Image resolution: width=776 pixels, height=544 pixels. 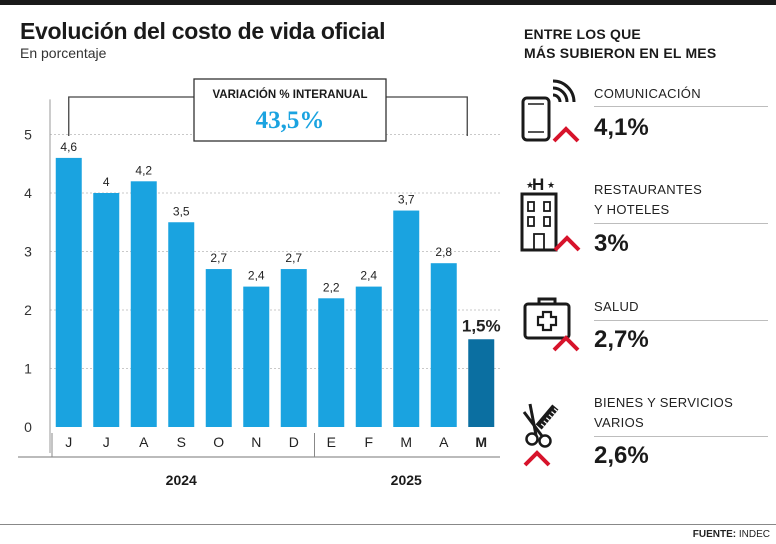 What do you see at coordinates (620, 53) in the screenshot?
I see `sidebar-title-line2: MÁS SUBIERON EN EL MES` at bounding box center [620, 53].